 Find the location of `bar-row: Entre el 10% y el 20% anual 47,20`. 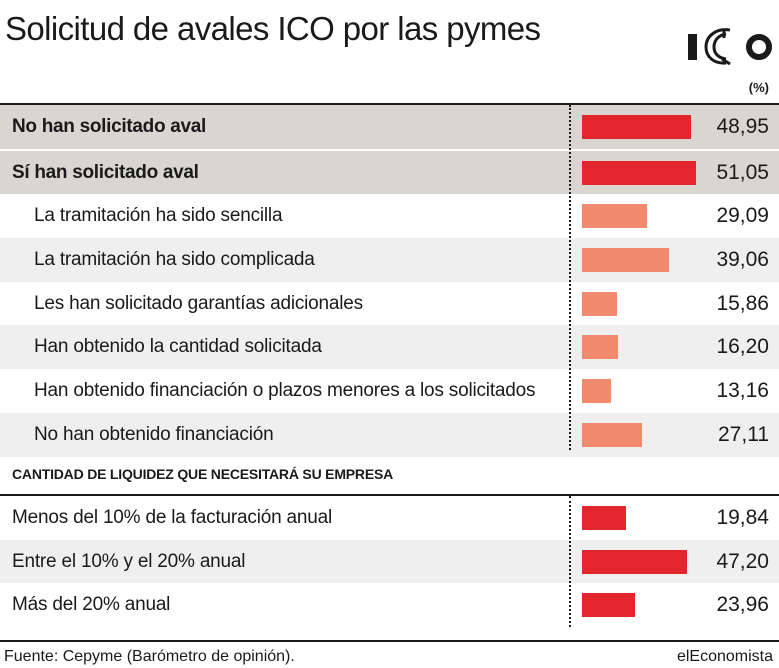

bar-row: Entre el 10% y el 20% anual 47,20 is located at coordinates (389, 561).